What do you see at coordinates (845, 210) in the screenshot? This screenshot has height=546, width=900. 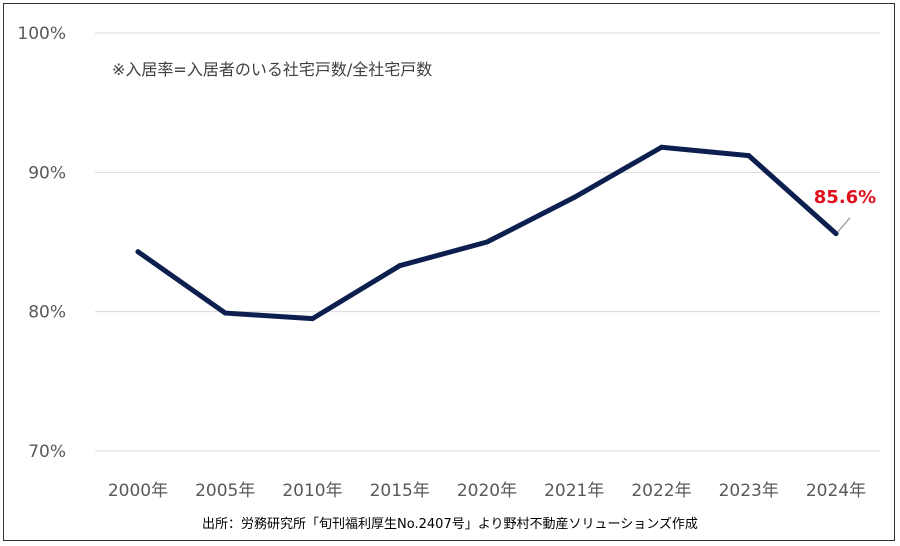 I see `annotation-group: 85.6%` at bounding box center [845, 210].